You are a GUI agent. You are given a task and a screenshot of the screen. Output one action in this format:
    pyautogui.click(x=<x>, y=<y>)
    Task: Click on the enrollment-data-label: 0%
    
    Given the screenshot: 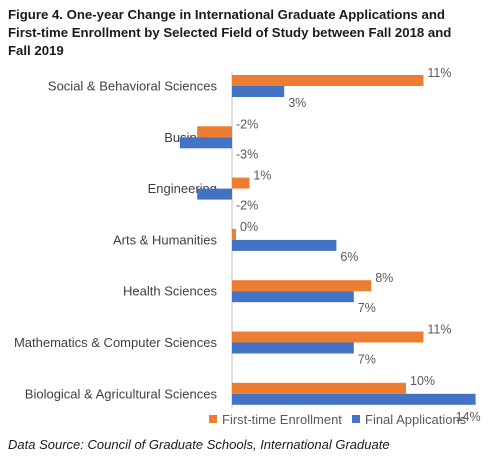 What is the action you would take?
    pyautogui.click(x=249, y=227)
    